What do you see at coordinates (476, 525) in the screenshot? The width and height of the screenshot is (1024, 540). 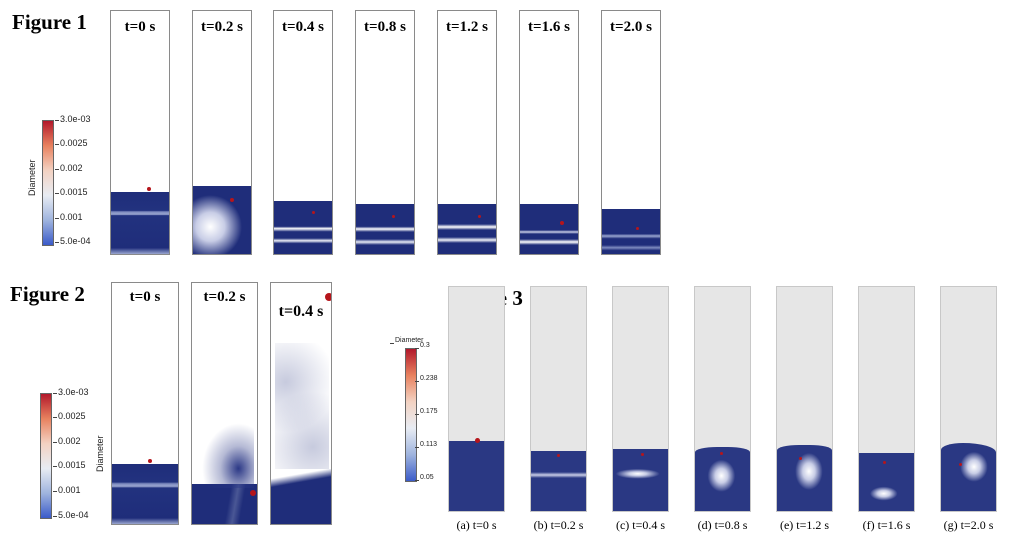 I see `figure-3-caption: (a) t=0 s` at bounding box center [476, 525].